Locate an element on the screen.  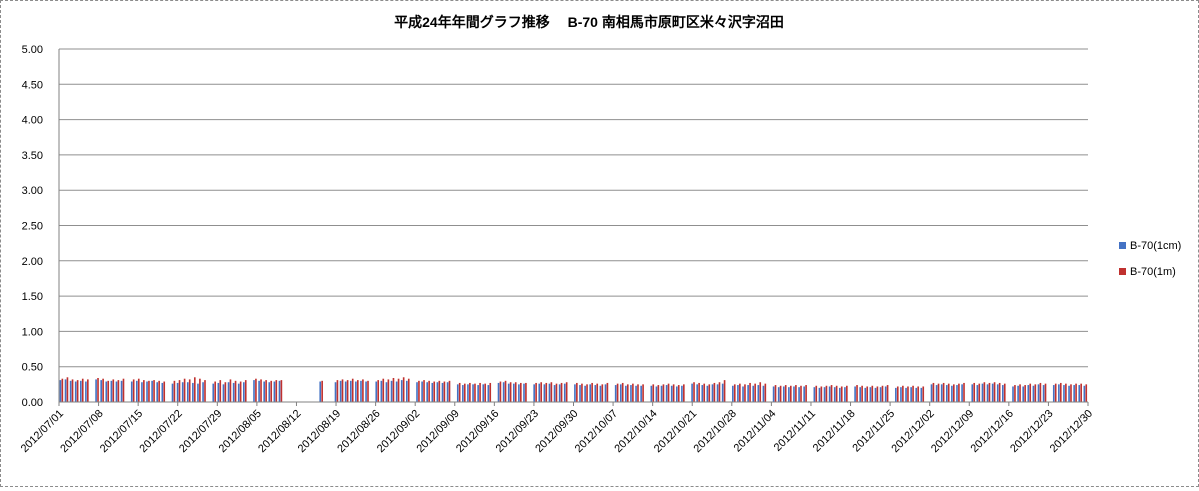
y-tick-label: 2.50 is located at coordinates (32, 227).